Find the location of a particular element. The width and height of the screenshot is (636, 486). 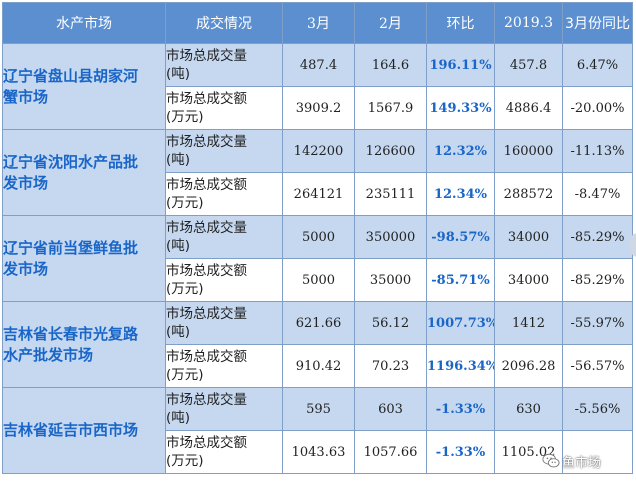

value-mom: 149.33% is located at coordinates (460, 108).